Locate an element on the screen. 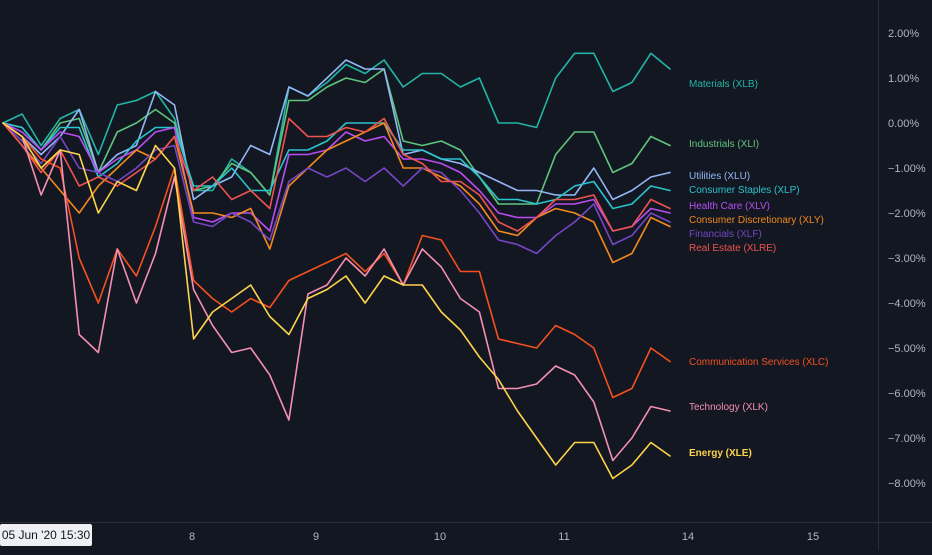 The image size is (932, 555). y-tick-label: −8.00% is located at coordinates (907, 484).